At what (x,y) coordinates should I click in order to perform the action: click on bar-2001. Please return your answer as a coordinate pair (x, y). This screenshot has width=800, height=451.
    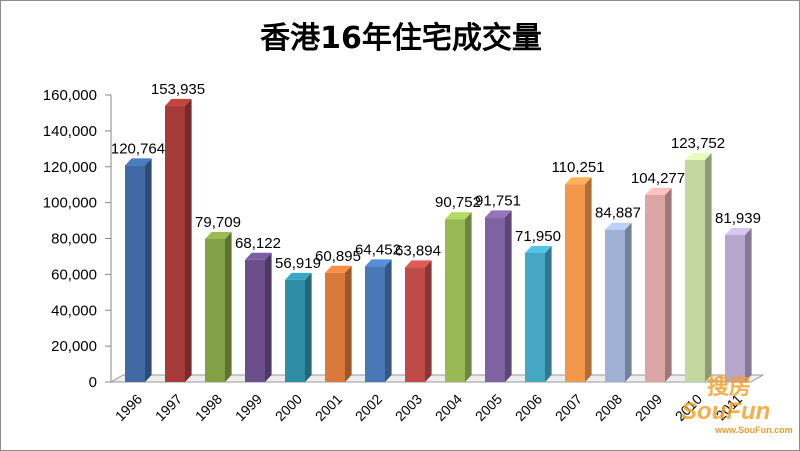
    Looking at the image, I should click on (338, 323).